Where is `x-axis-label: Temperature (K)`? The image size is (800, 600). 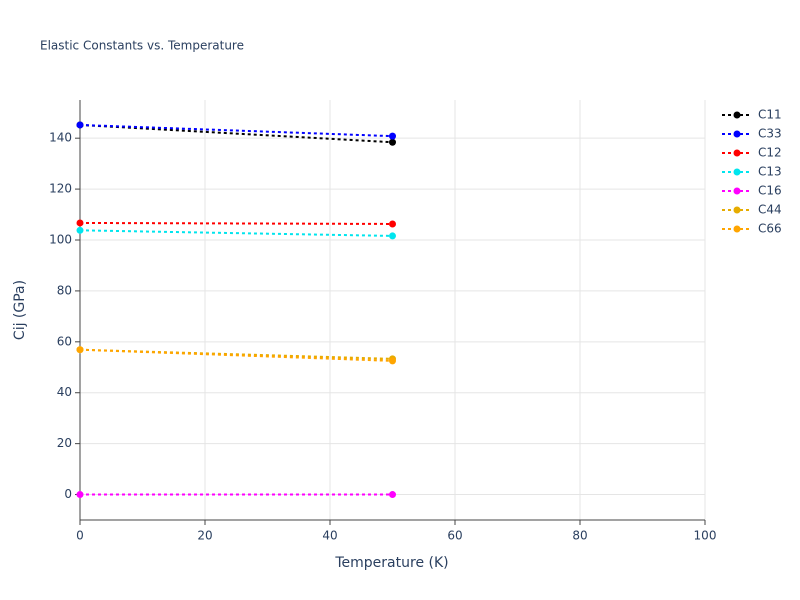 x-axis-label: Temperature (K) is located at coordinates (391, 563).